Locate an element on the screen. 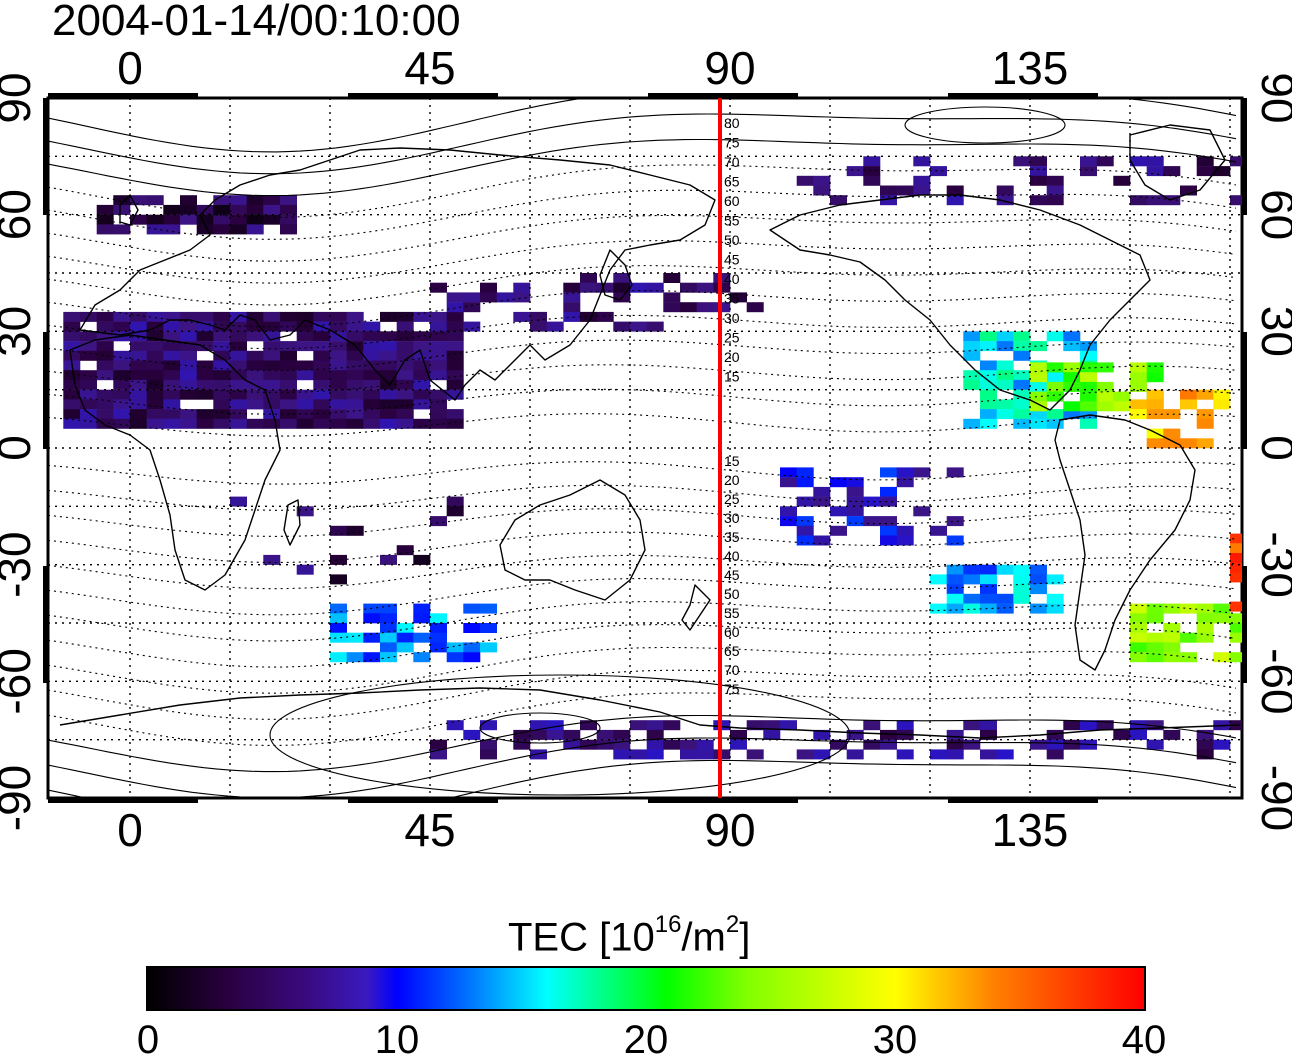  colorbar-tick-label: 20 is located at coordinates (646, 1040).